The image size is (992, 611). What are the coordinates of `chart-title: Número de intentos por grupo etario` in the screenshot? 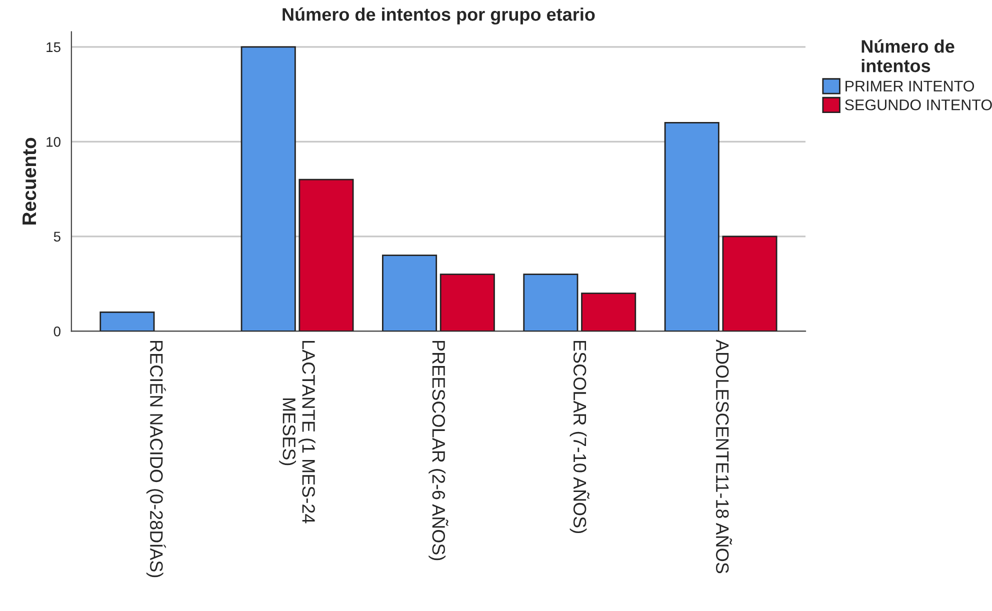 It's located at (438, 15).